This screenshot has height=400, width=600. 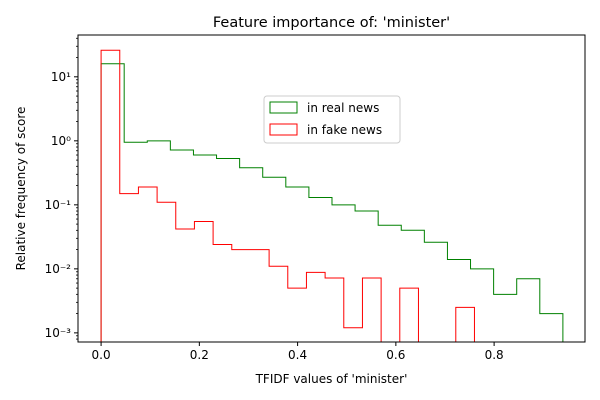 I want to click on legend: in real news in fake news, so click(x=332, y=119).